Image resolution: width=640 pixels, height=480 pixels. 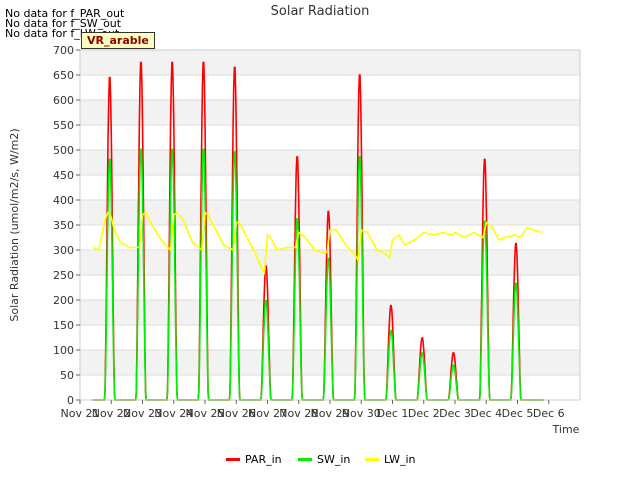 What do you see at coordinates (63, 23) in the screenshot?
I see `no-data-note-sw: No data for f_SW_out` at bounding box center [63, 23].